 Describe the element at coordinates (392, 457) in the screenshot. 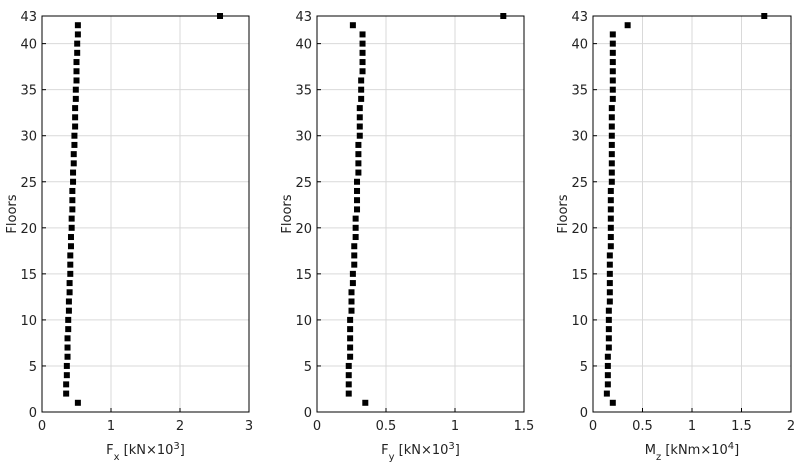

I see `x-axis-label-part: y` at that location.